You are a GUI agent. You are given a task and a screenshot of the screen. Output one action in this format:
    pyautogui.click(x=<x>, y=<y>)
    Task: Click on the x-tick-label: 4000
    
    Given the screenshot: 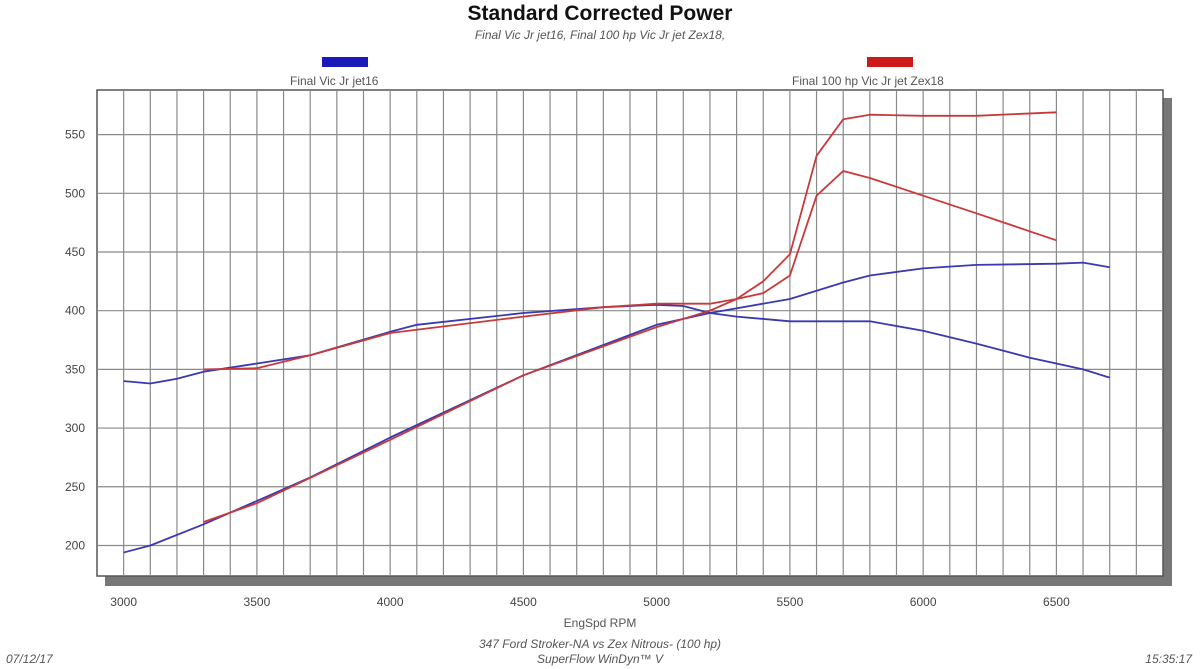 What is the action you would take?
    pyautogui.click(x=390, y=602)
    